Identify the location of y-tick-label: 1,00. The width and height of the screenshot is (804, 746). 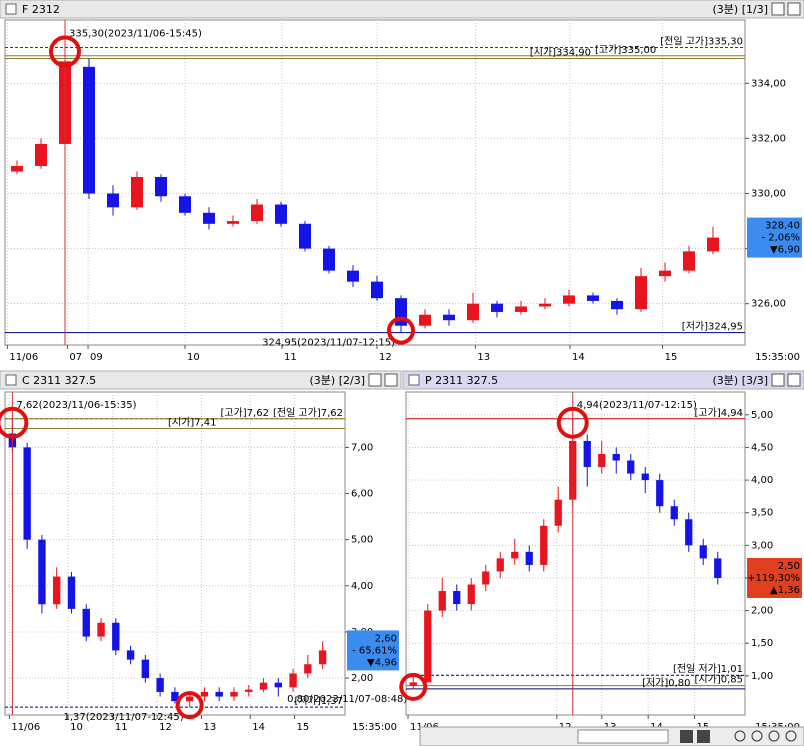
(762, 676).